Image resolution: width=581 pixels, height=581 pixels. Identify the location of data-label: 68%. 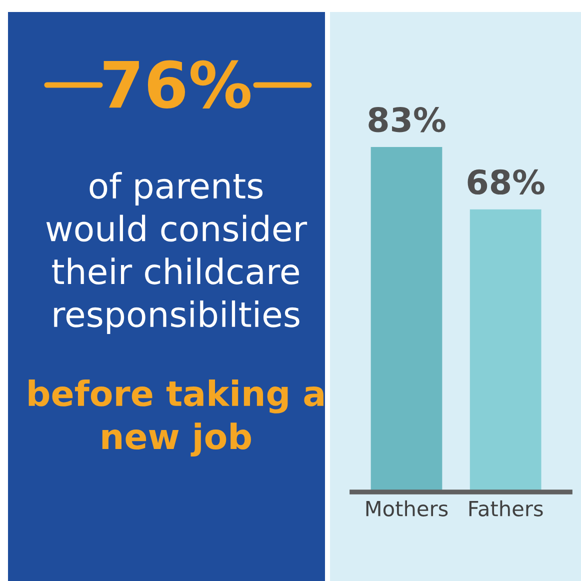
(506, 182).